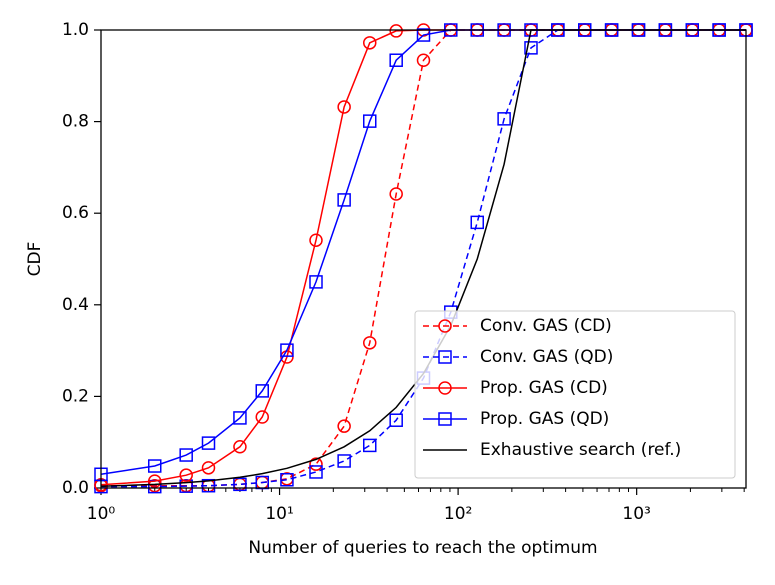  Describe the element at coordinates (636, 514) in the screenshot. I see `x-tick-label: 10³` at that location.